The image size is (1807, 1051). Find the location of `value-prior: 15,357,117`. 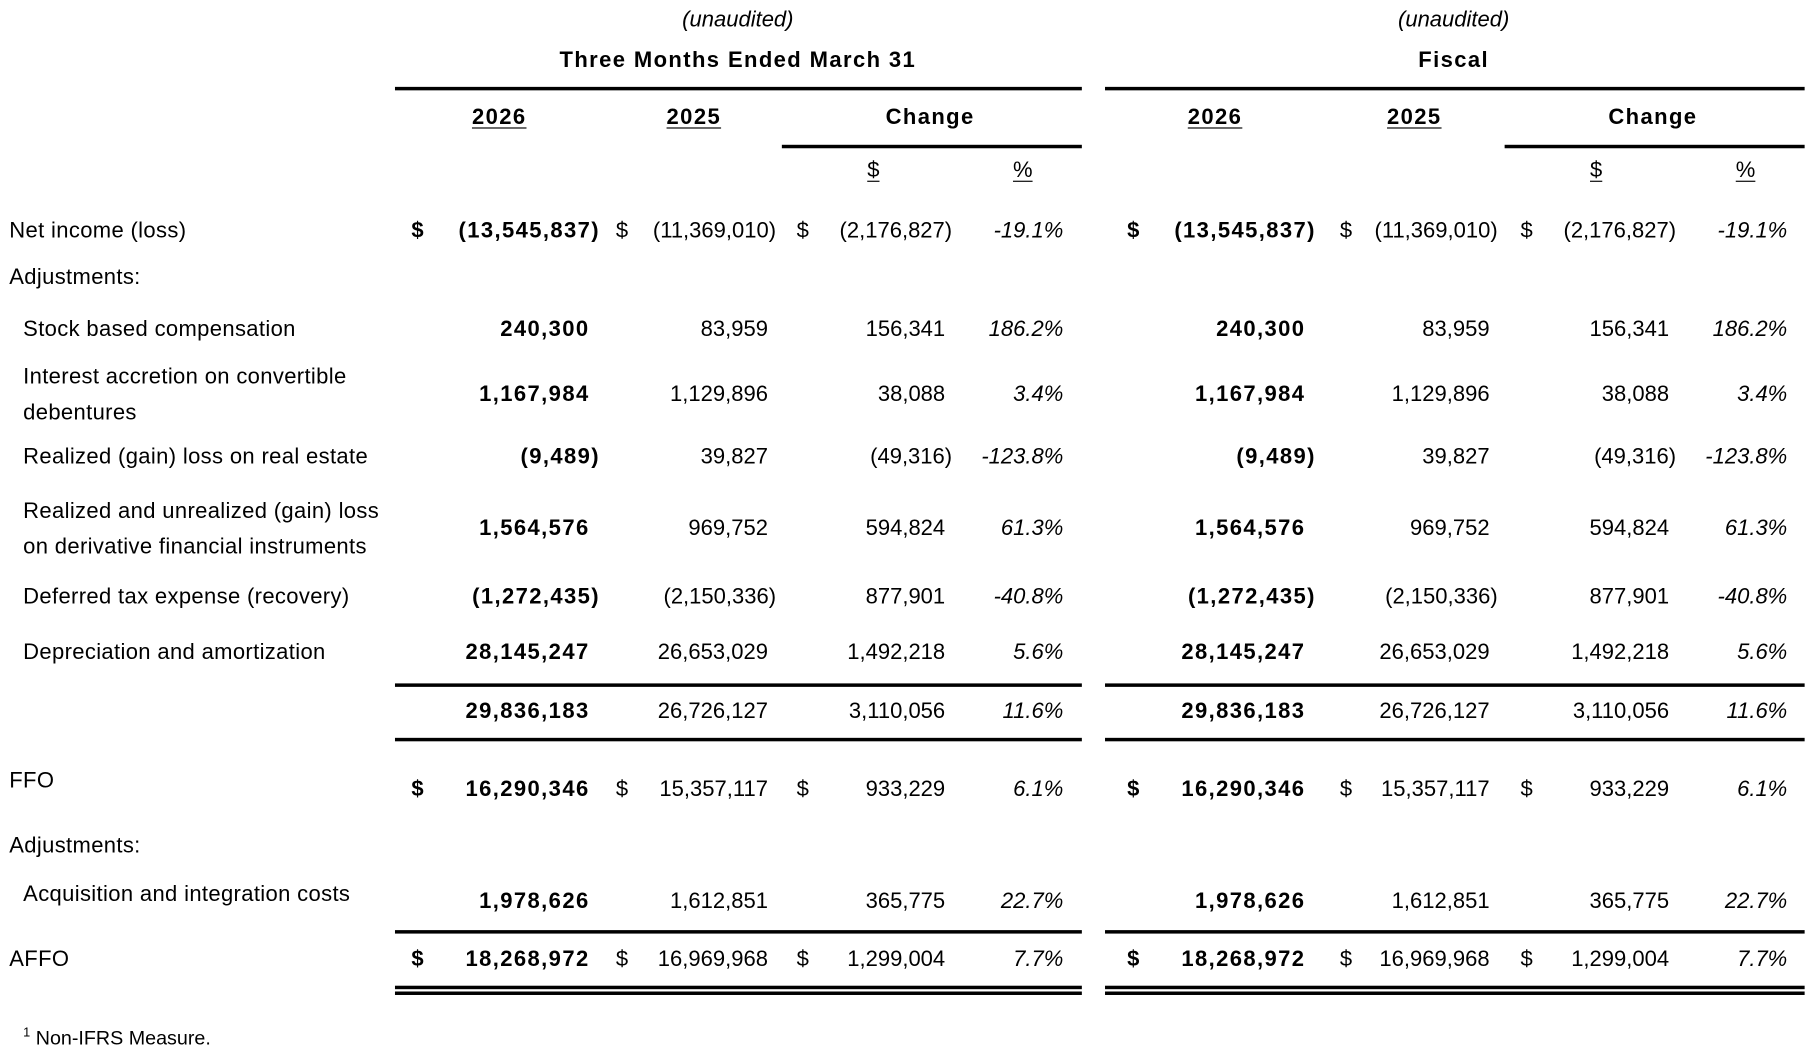

value-prior: 15,357,117 is located at coordinates (1435, 789).